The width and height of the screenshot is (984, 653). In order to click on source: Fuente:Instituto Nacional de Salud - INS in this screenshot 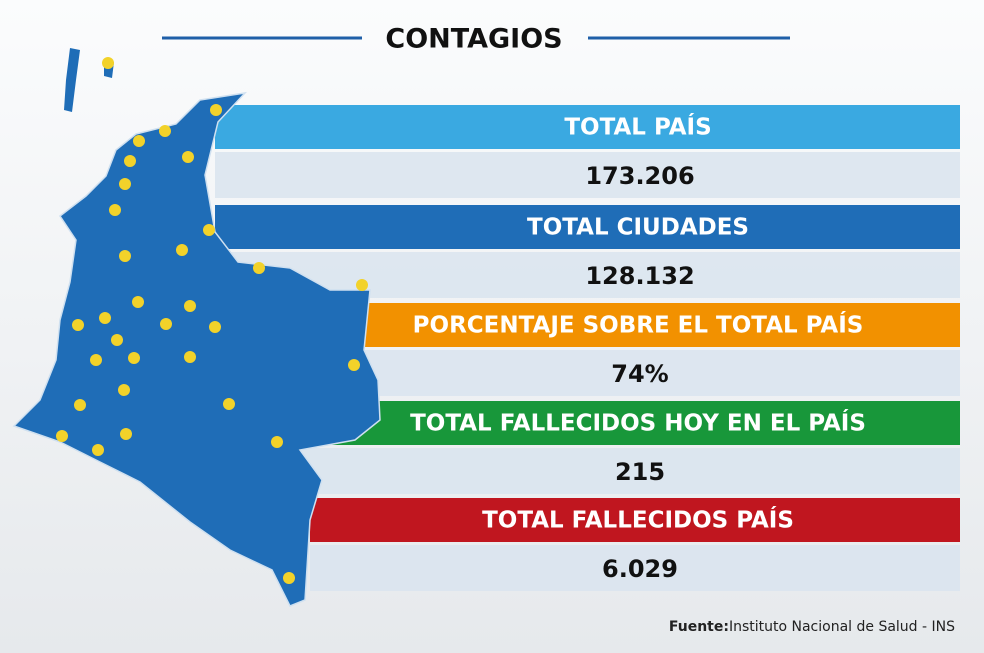, I will do `click(812, 627)`.